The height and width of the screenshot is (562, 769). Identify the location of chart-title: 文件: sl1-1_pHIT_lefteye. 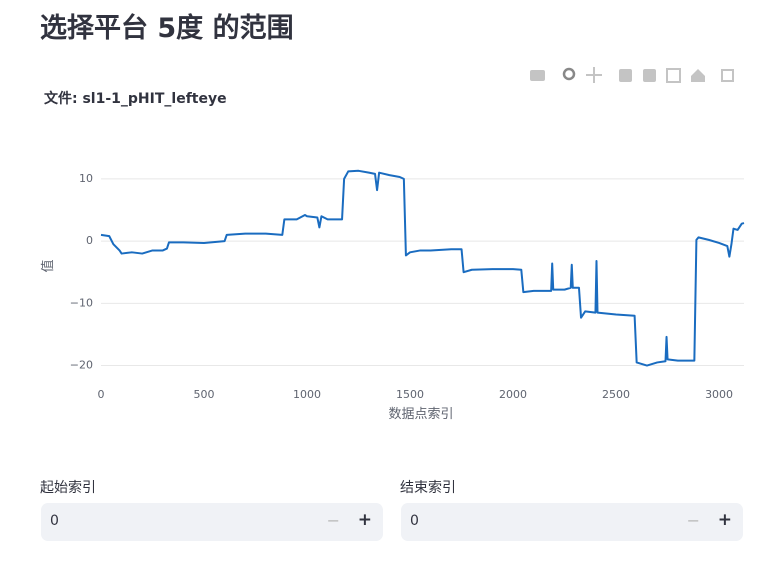
(135, 98).